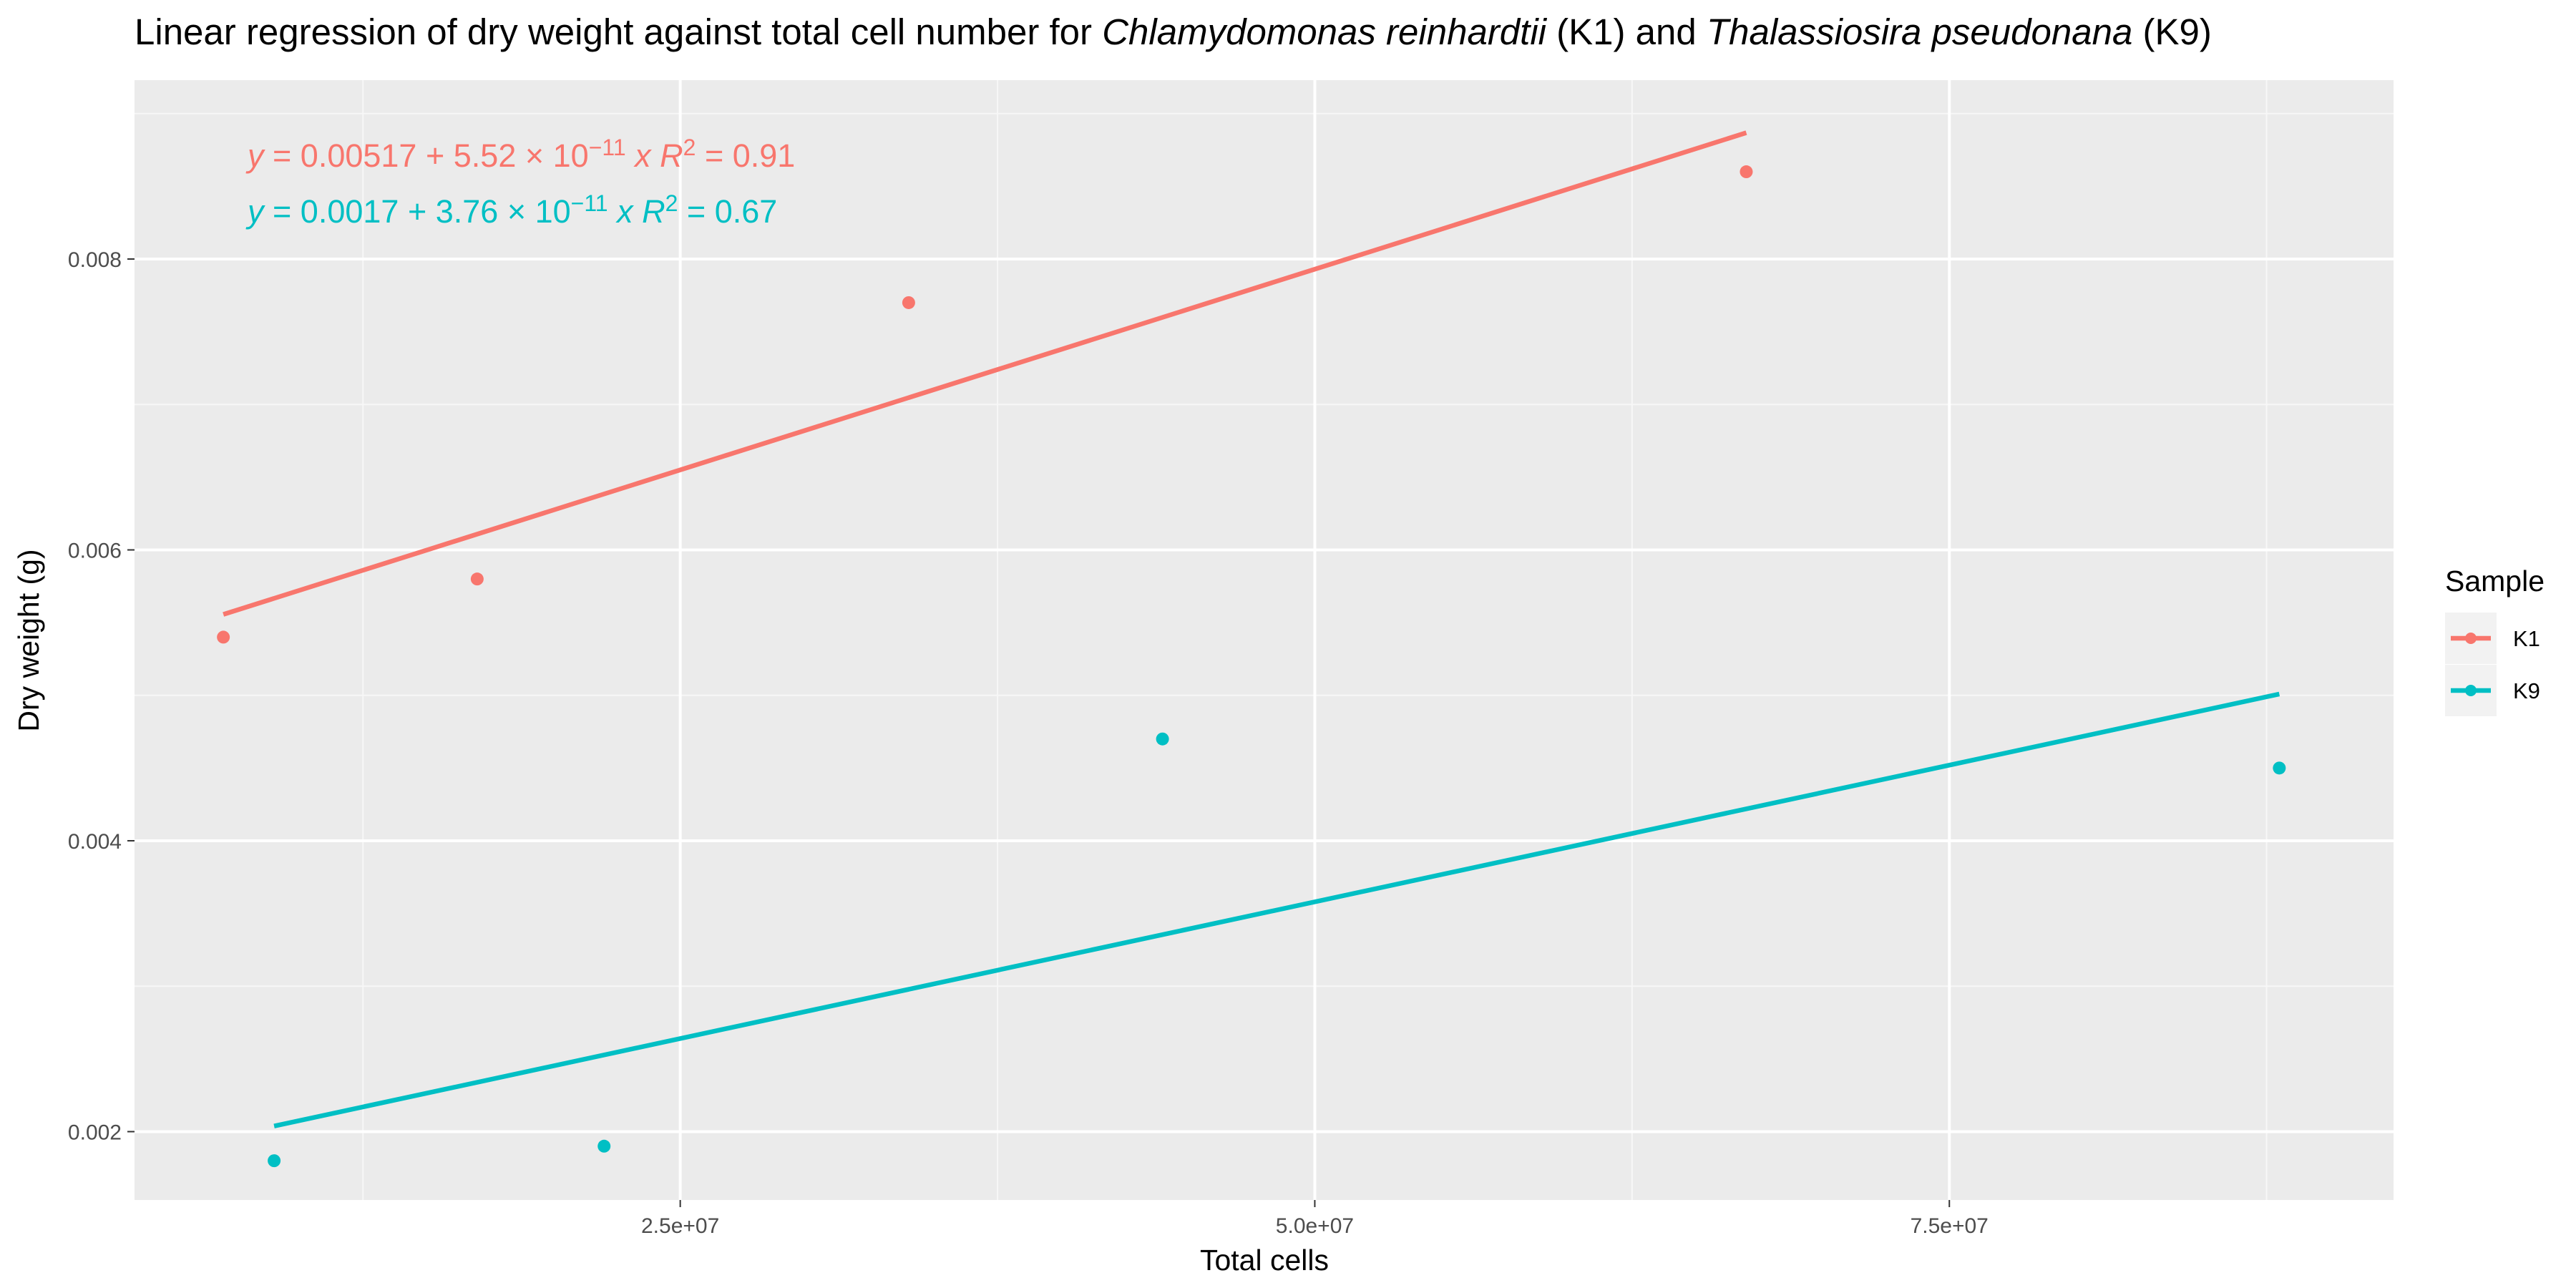 This screenshot has width=2576, height=1288. I want to click on title-species-1: Chlamydomonas reinhardtii, so click(1324, 31).